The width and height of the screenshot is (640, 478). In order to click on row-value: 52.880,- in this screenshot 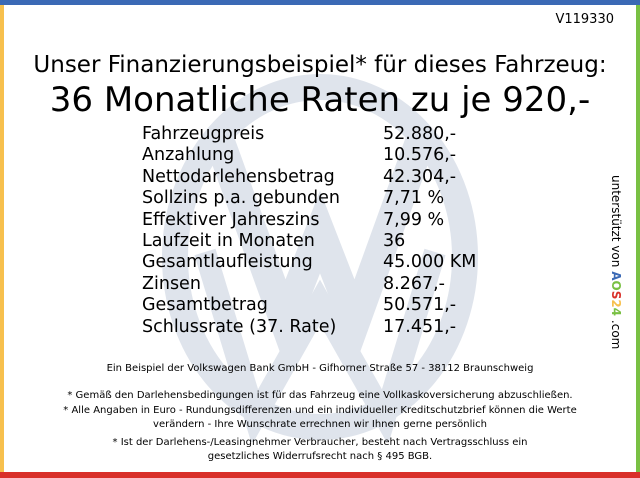, I will do `click(420, 134)`.